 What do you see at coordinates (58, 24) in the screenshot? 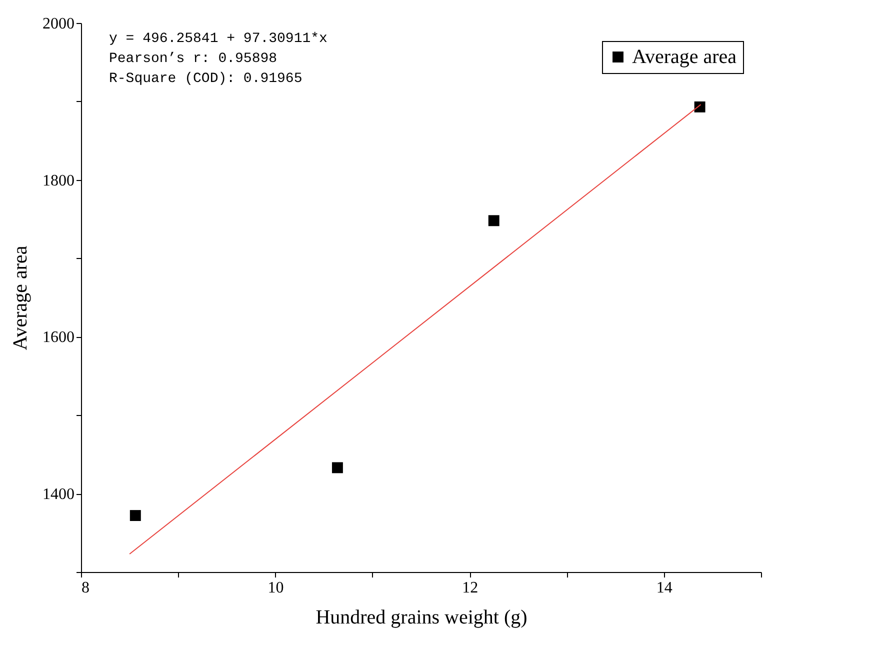
I see `y-tick-label: 2000` at bounding box center [58, 24].